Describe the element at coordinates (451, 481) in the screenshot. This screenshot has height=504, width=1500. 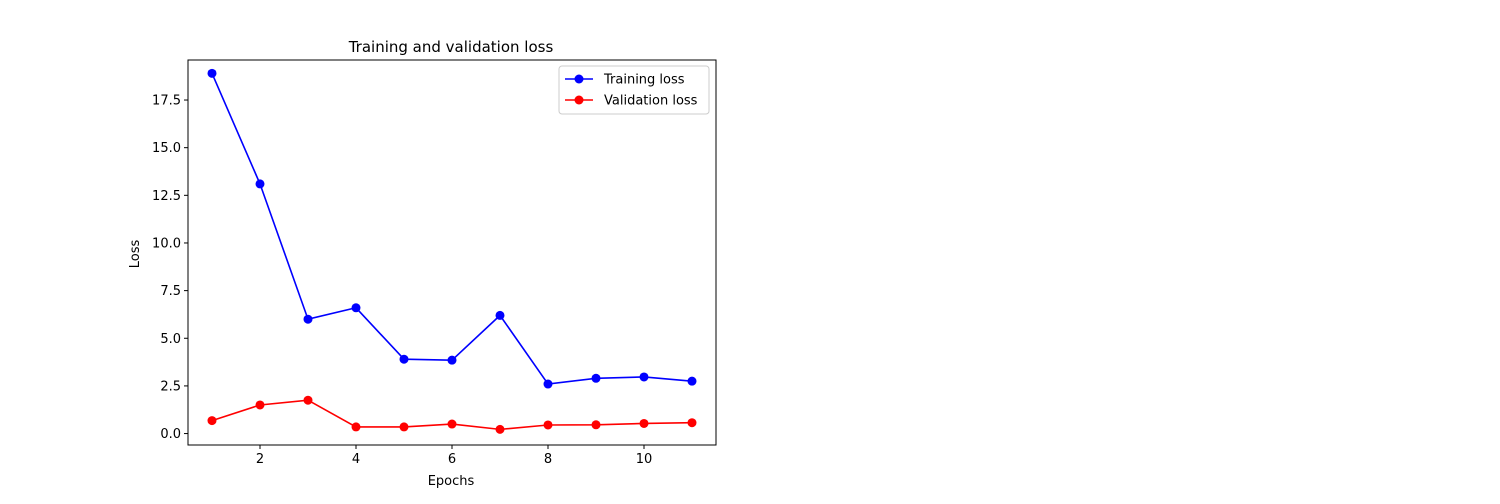
I see `x-axis-label: Epochs` at that location.